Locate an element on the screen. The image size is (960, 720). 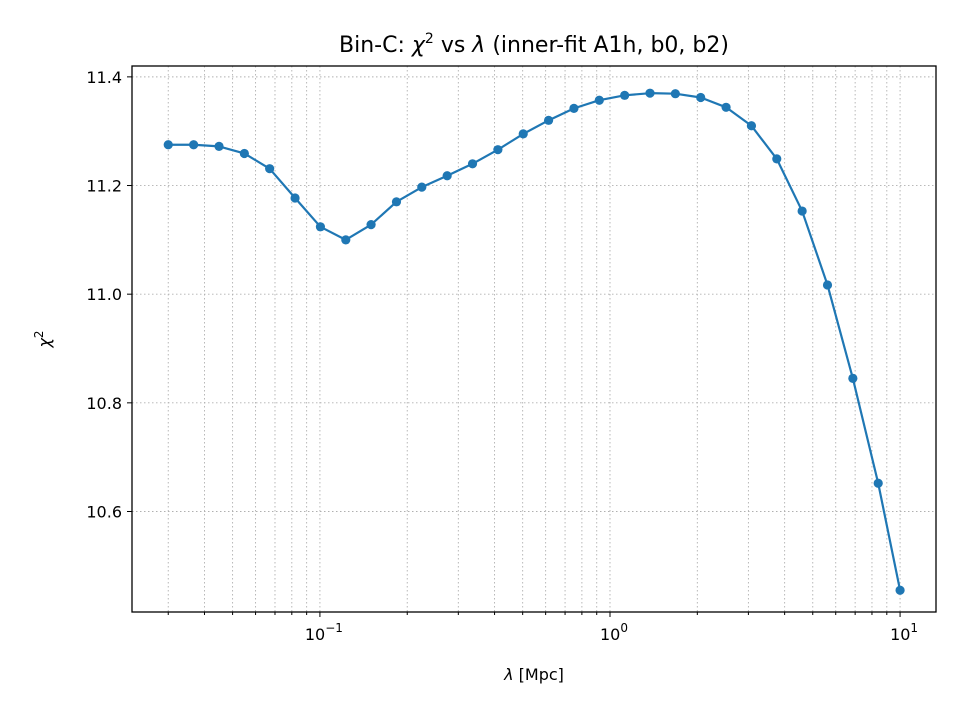
x-tick-label: 10⁰ is located at coordinates (614, 632).